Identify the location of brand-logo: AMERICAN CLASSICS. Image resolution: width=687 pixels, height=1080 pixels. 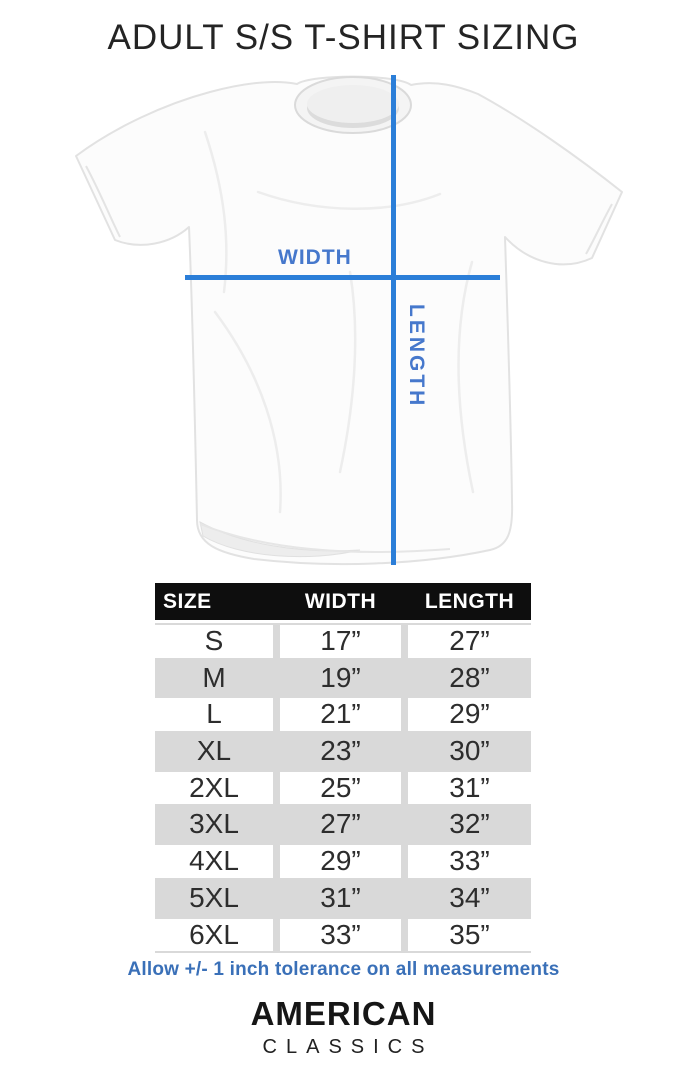
(343, 1027).